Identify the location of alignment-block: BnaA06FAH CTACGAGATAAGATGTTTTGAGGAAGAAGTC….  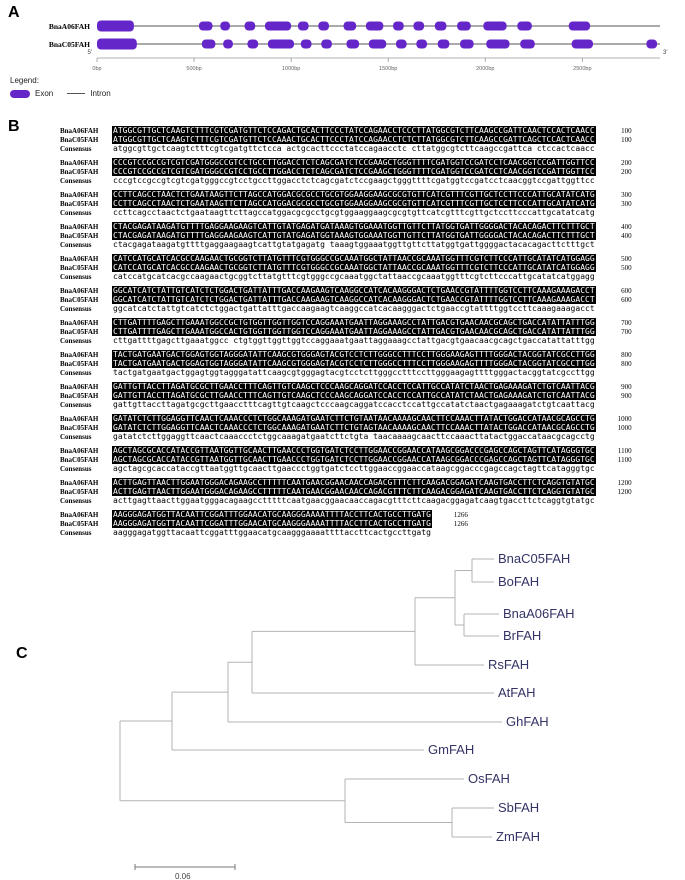
(346, 235).